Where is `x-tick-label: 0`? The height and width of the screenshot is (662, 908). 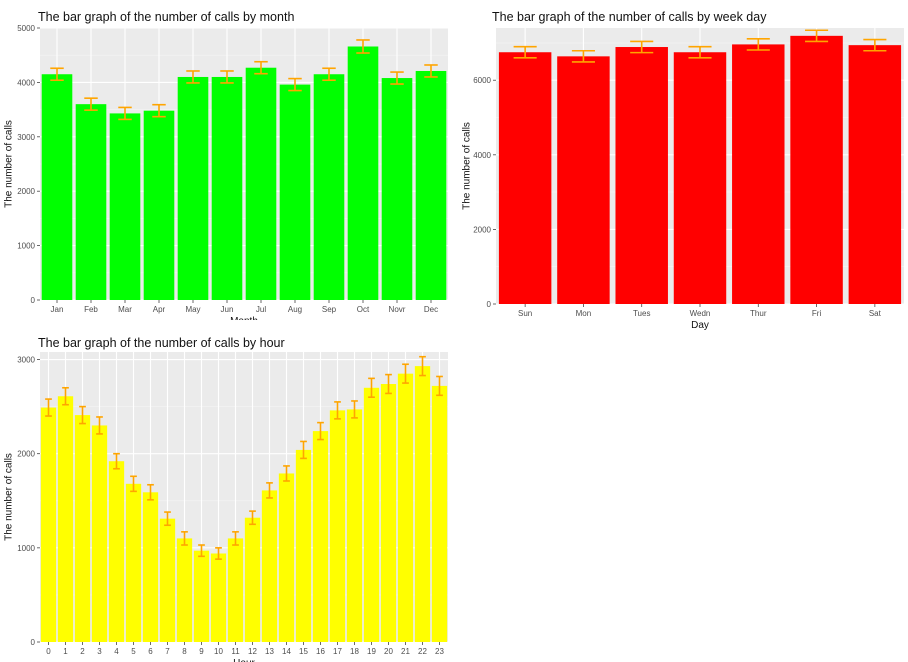 x-tick-label: 0 is located at coordinates (48, 651).